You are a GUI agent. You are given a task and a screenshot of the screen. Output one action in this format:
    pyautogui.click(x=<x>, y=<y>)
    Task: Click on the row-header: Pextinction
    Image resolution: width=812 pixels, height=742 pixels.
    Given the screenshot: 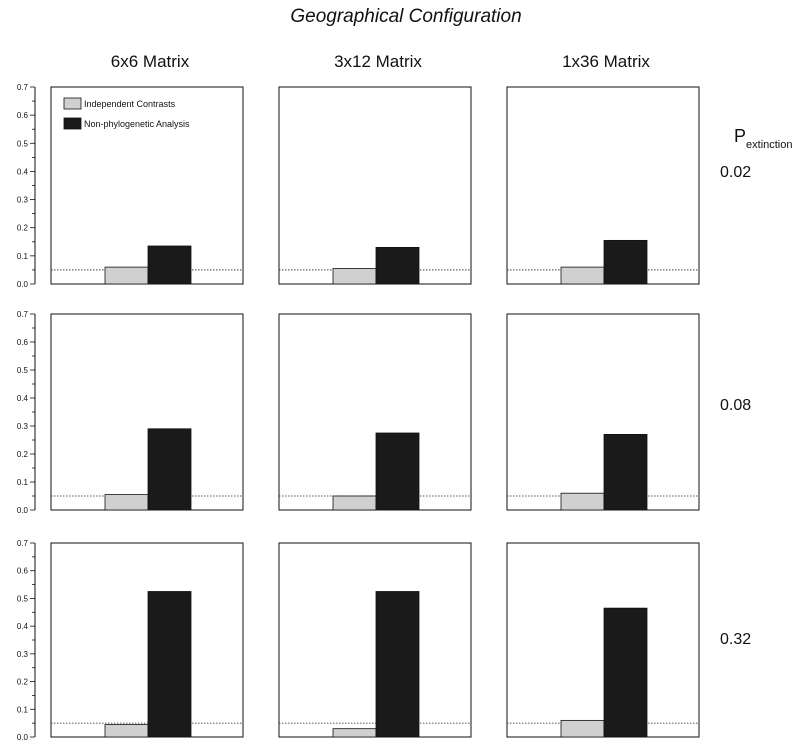 What is the action you would take?
    pyautogui.click(x=763, y=138)
    